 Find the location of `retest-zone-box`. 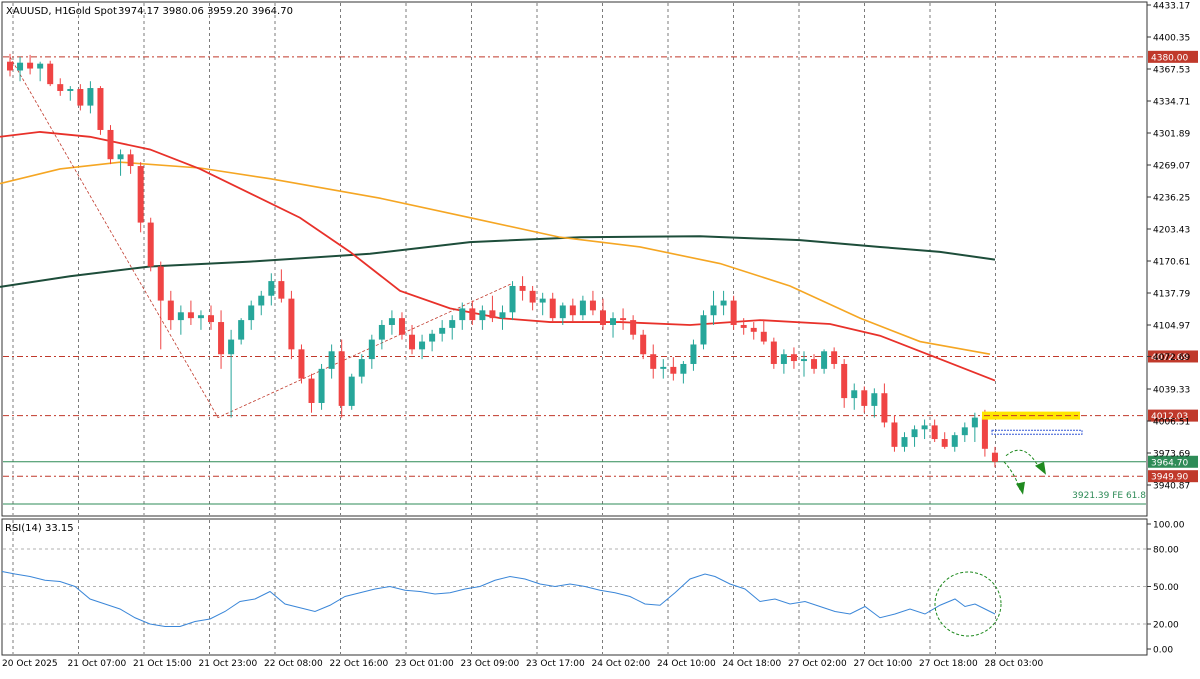

retest-zone-box is located at coordinates (1037, 432).